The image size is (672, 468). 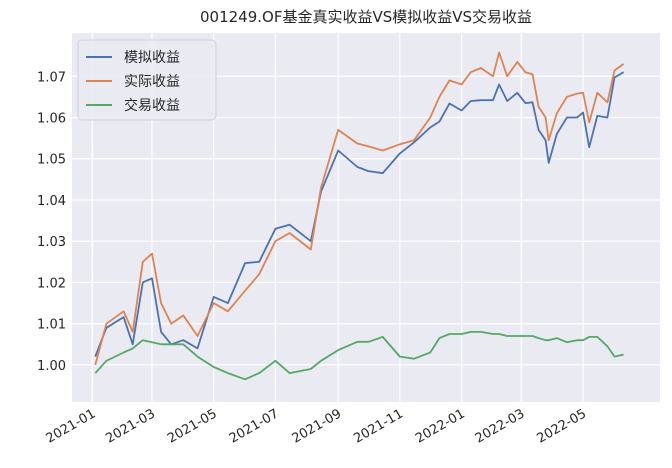 What do you see at coordinates (71, 426) in the screenshot?
I see `x-tick-label: 2021-01` at bounding box center [71, 426].